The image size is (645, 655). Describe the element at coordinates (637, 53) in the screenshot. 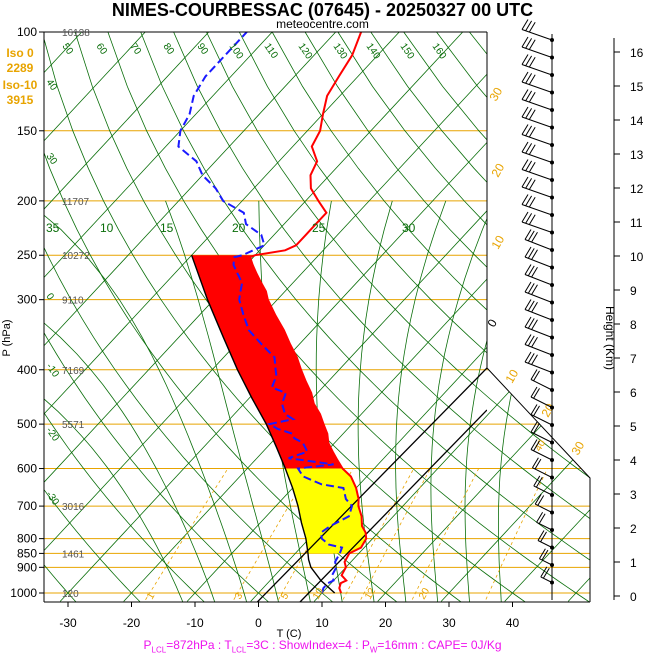

I see `height-tick-label: 16` at that location.